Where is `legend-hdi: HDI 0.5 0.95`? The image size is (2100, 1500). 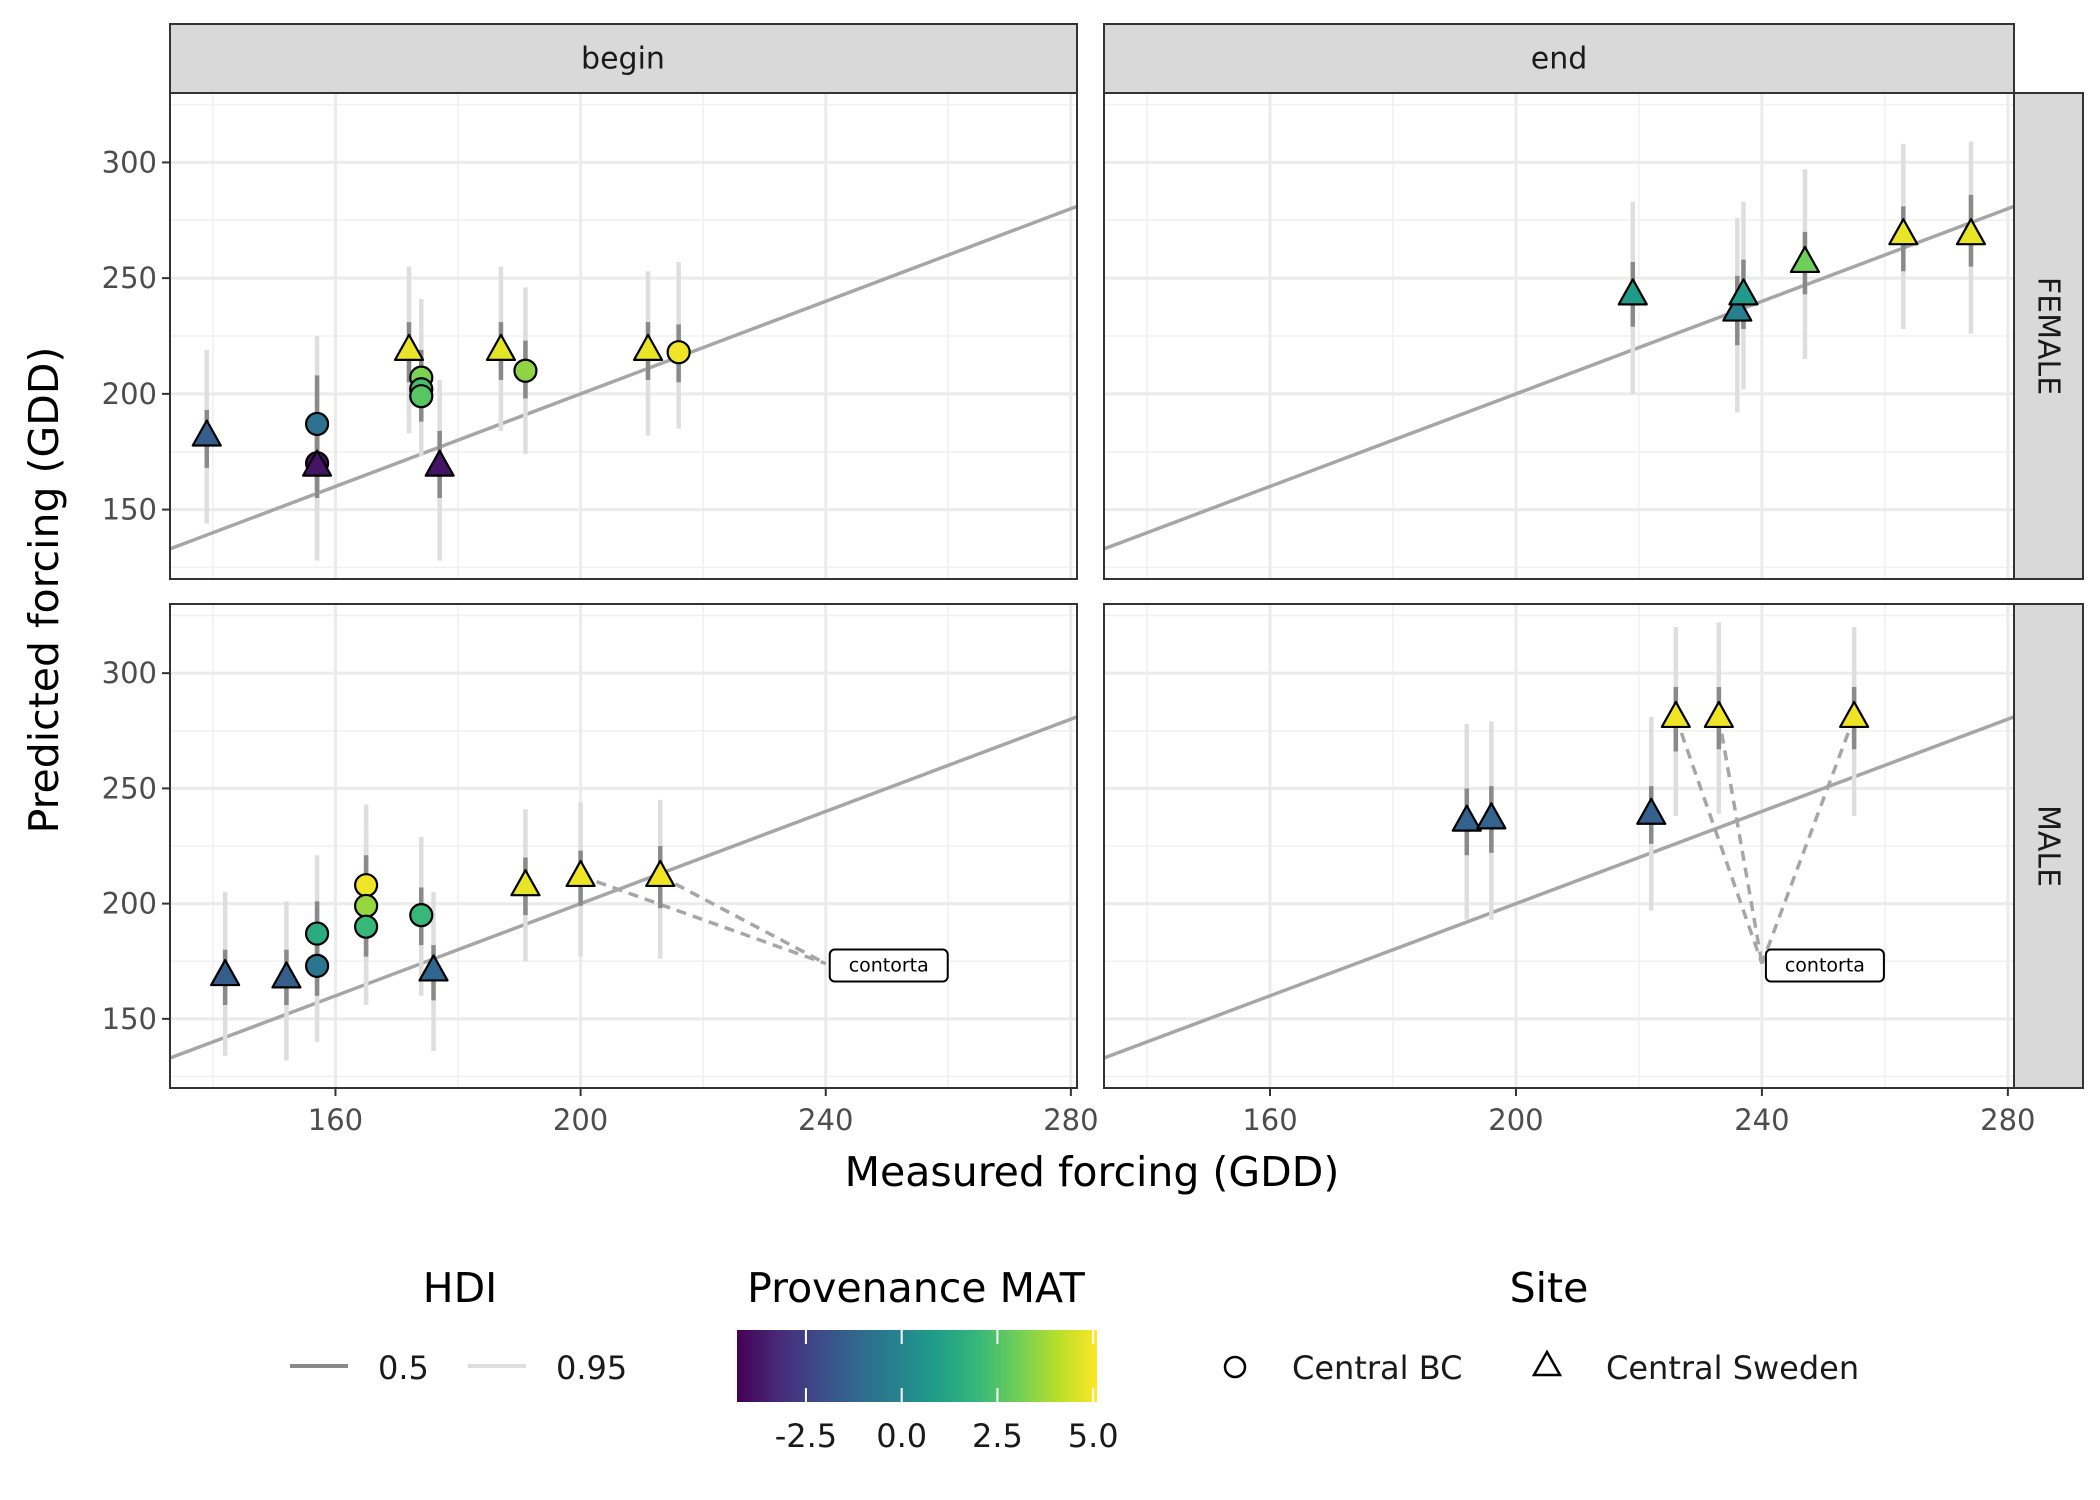 legend-hdi: HDI 0.5 0.95 is located at coordinates (458, 1325).